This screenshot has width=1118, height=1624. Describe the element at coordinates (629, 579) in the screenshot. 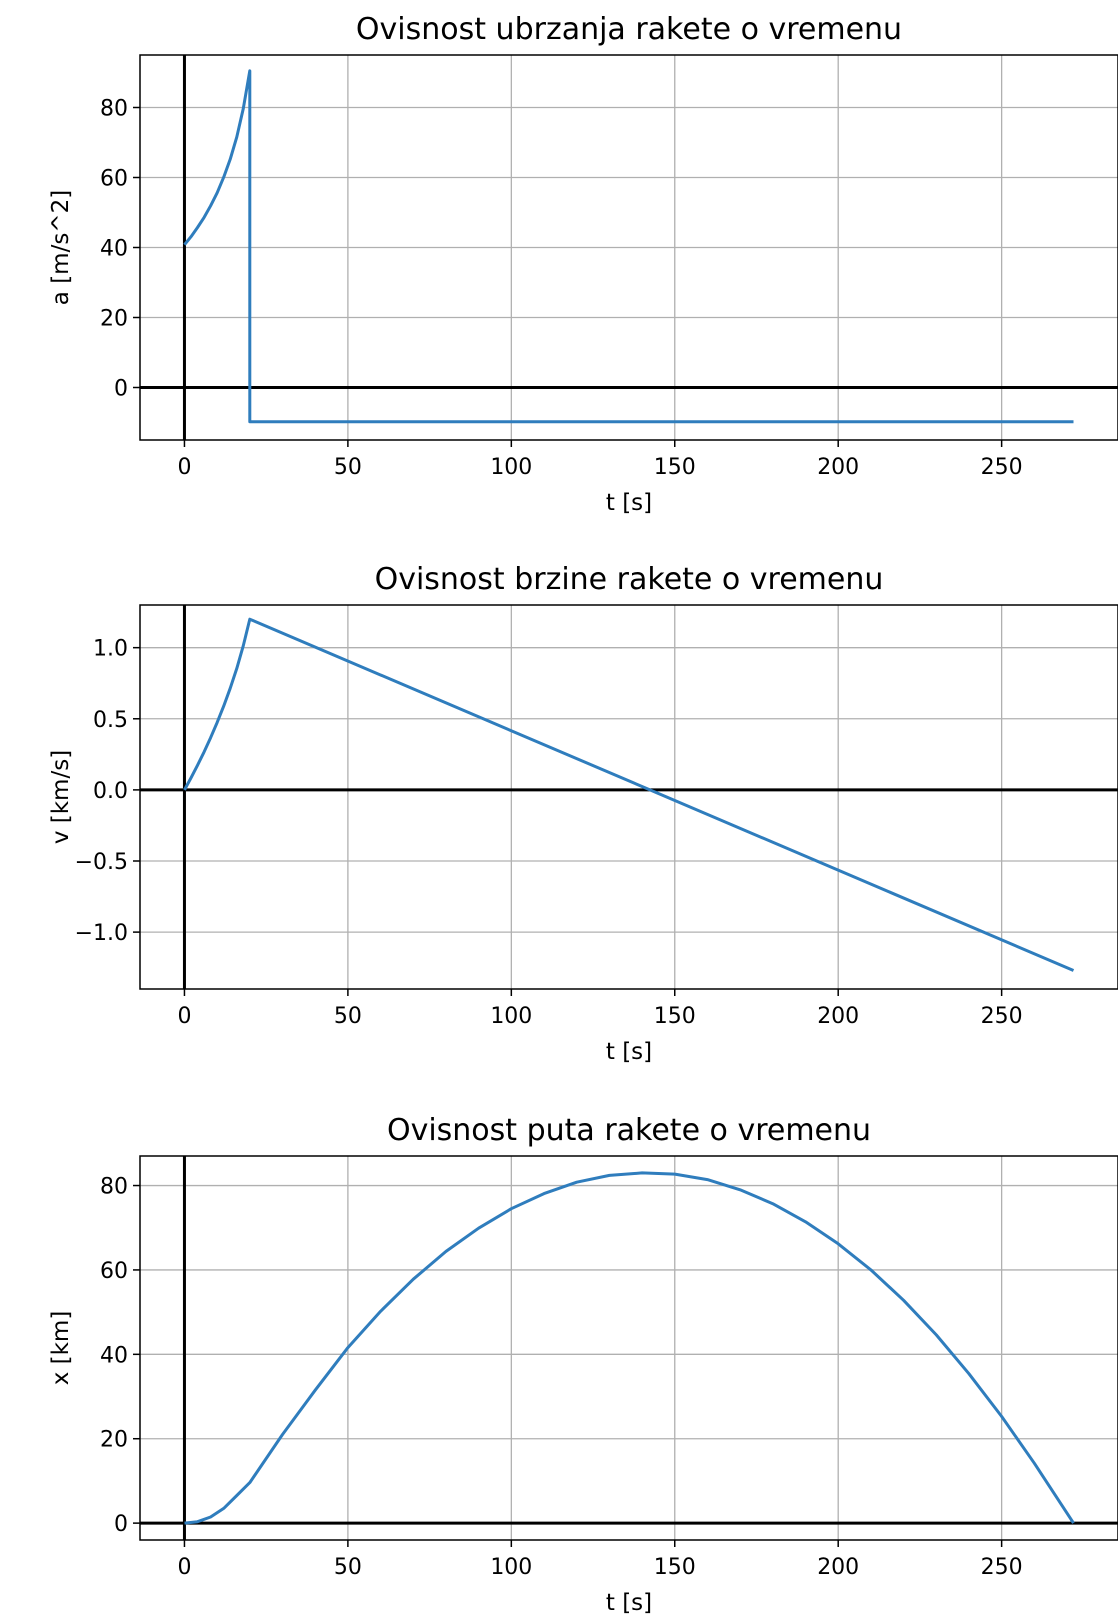

I see `chart-title: Ovisnost brzine rakete o vremenu` at that location.